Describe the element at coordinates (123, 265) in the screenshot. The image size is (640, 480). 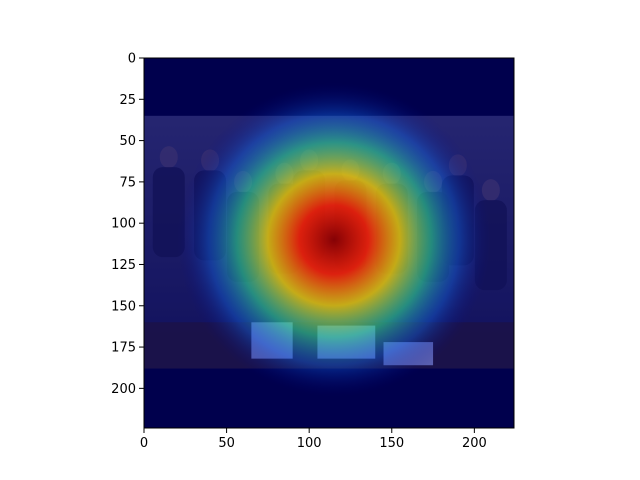
I see `y-tick-label: 125` at that location.